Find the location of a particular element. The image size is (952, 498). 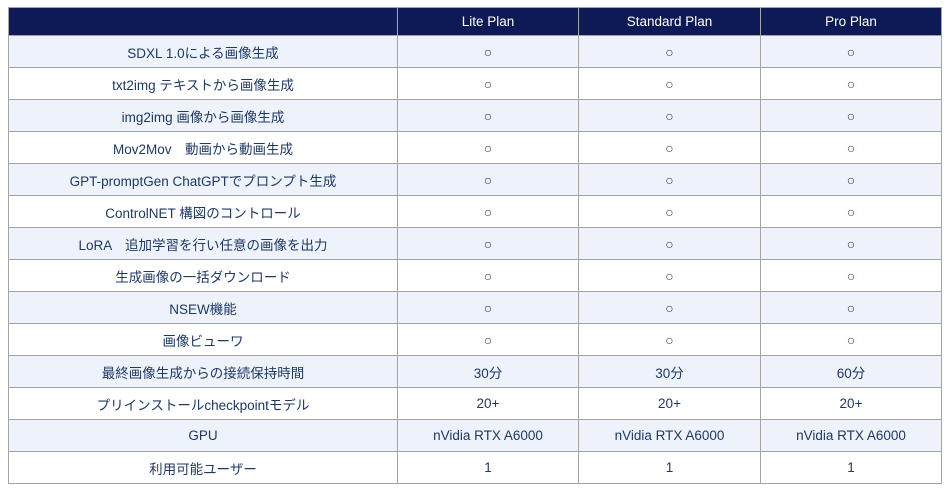

table-row: ControlNET 構図のコントロール ○ ○ ○ is located at coordinates (475, 211).